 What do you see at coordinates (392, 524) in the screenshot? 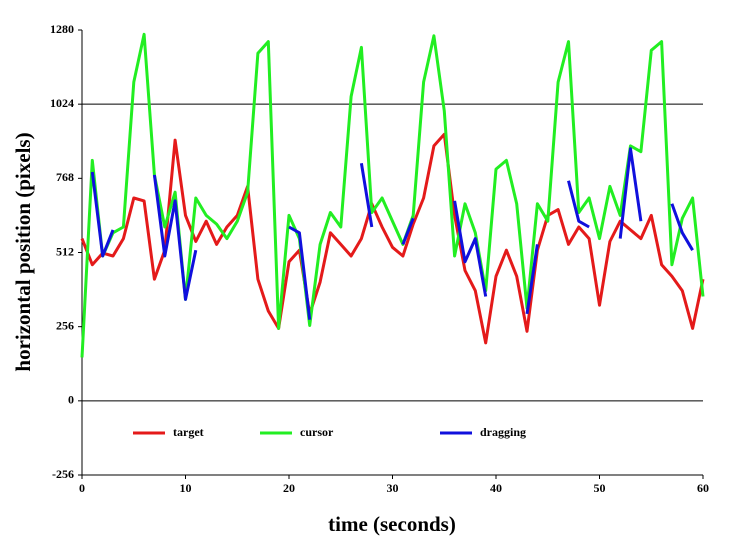
I see `x-axis-label: time (seconds)` at bounding box center [392, 524].